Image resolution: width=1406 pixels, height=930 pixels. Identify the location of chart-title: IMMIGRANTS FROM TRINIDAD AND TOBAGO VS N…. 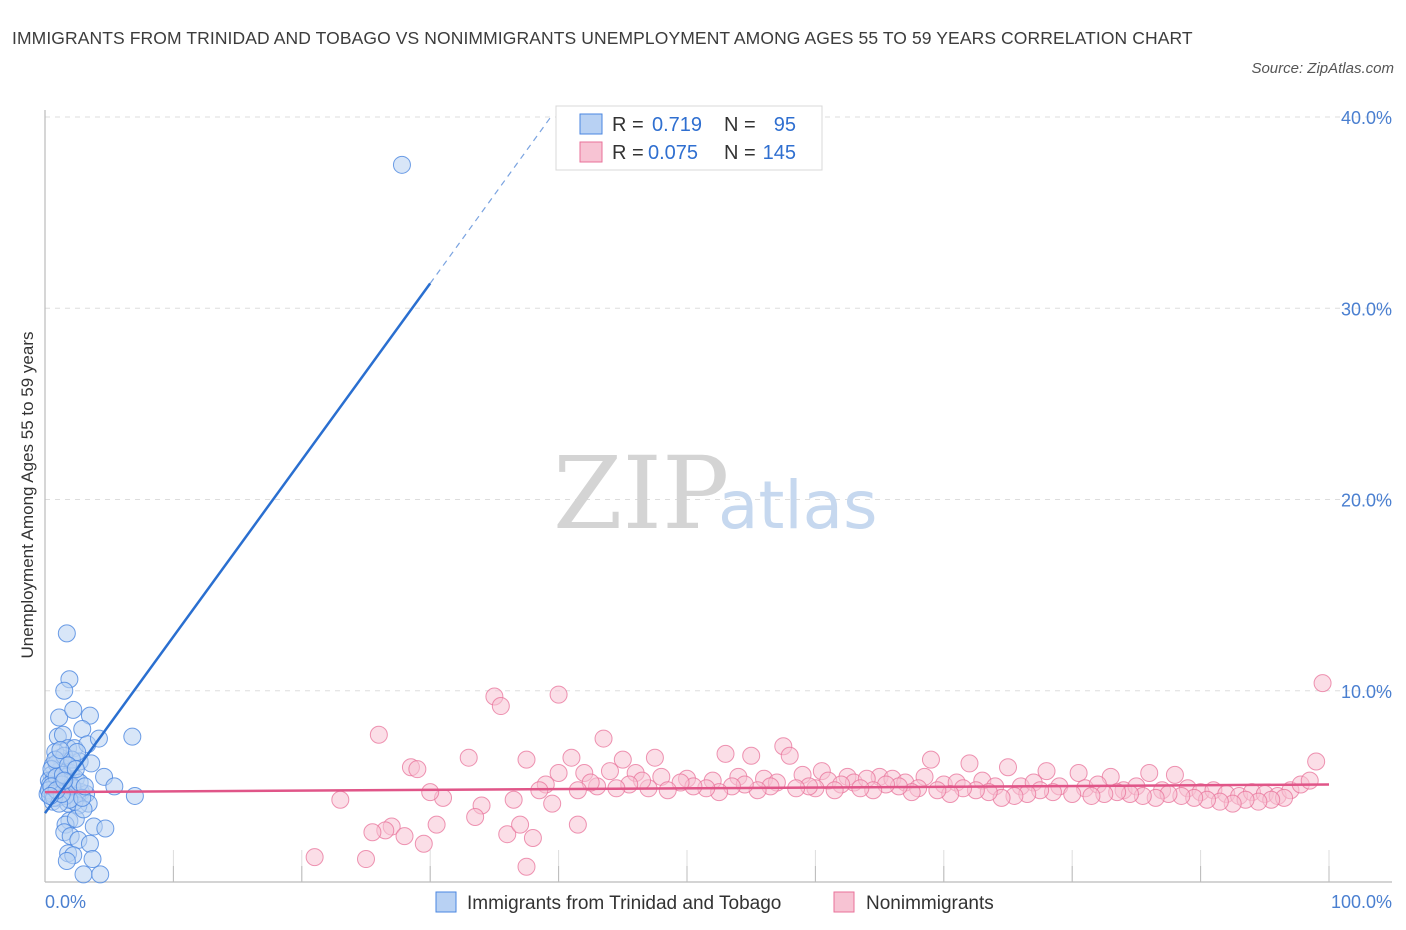
(602, 38).